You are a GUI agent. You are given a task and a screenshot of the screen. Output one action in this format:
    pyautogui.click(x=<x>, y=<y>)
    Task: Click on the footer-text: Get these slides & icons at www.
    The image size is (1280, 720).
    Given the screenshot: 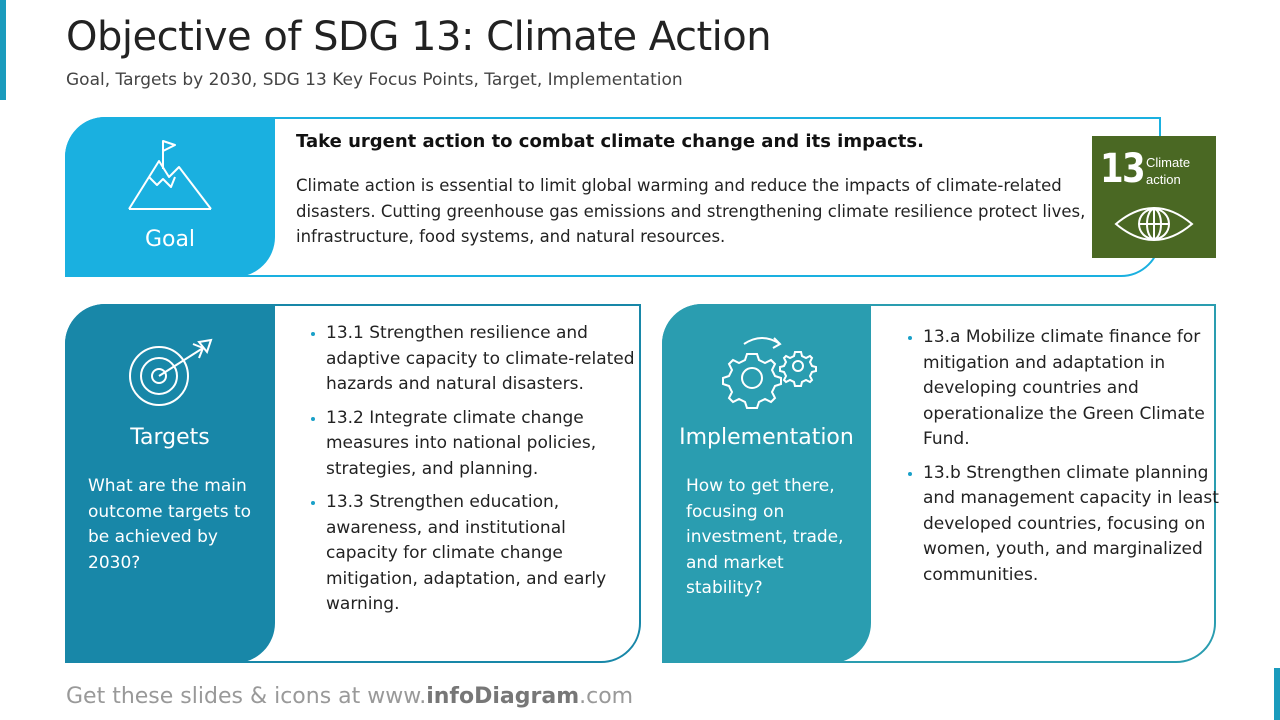 What is the action you would take?
    pyautogui.click(x=246, y=696)
    